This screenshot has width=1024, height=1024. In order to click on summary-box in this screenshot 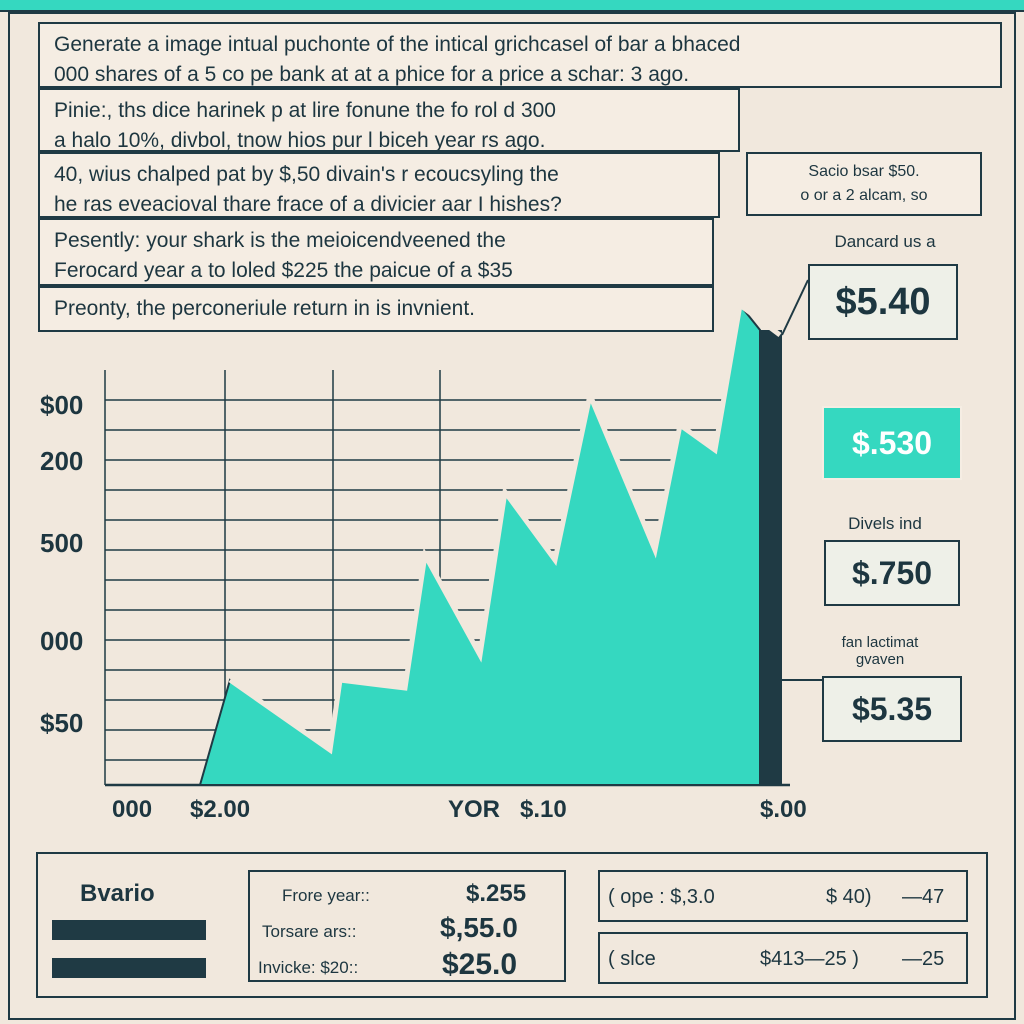, I will do `click(407, 926)`.